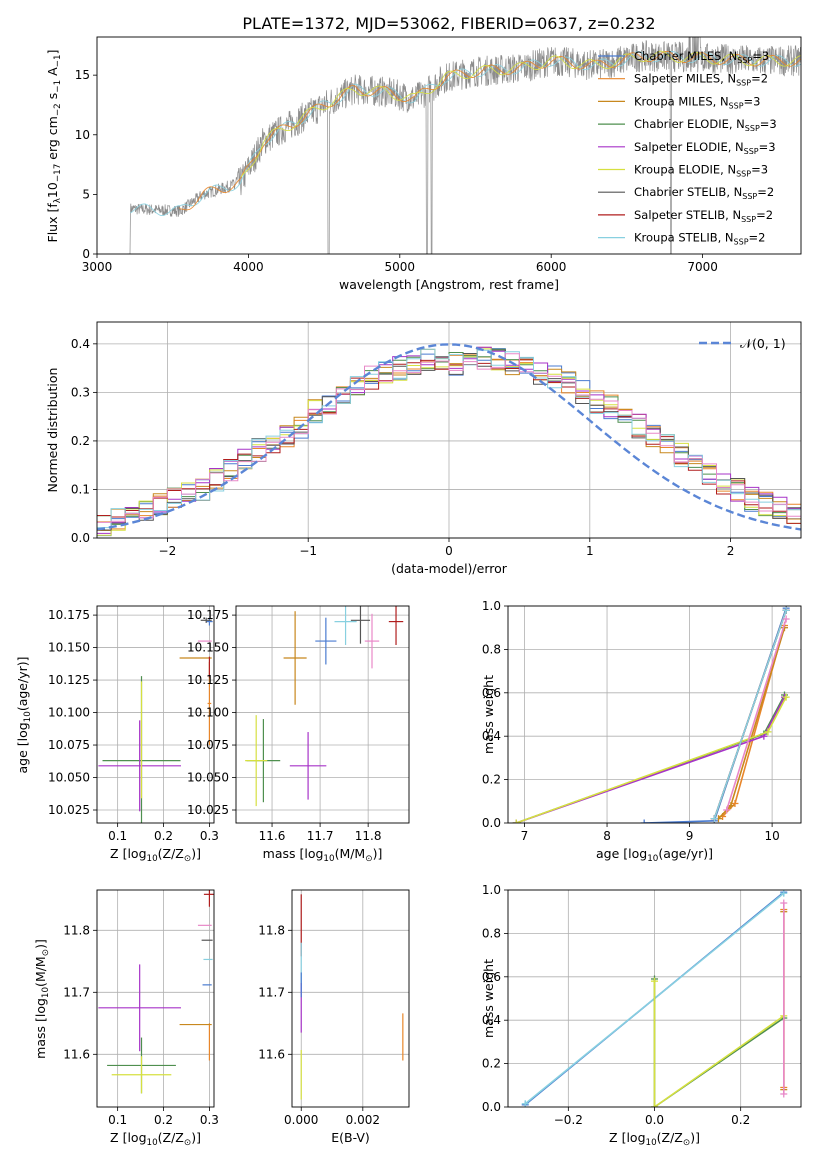  I want to click on grid-mass-vs-Z, so click(155, 998).